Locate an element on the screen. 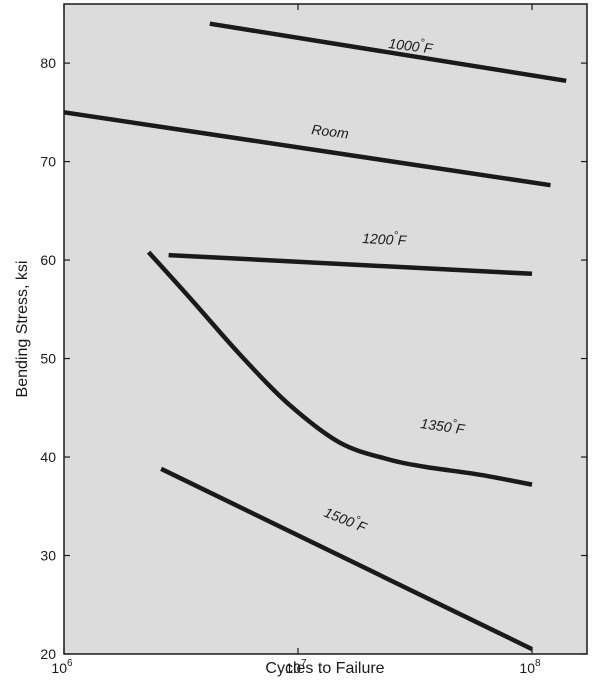 The height and width of the screenshot is (681, 595). x-tick-label: 10⁷ is located at coordinates (296, 667).